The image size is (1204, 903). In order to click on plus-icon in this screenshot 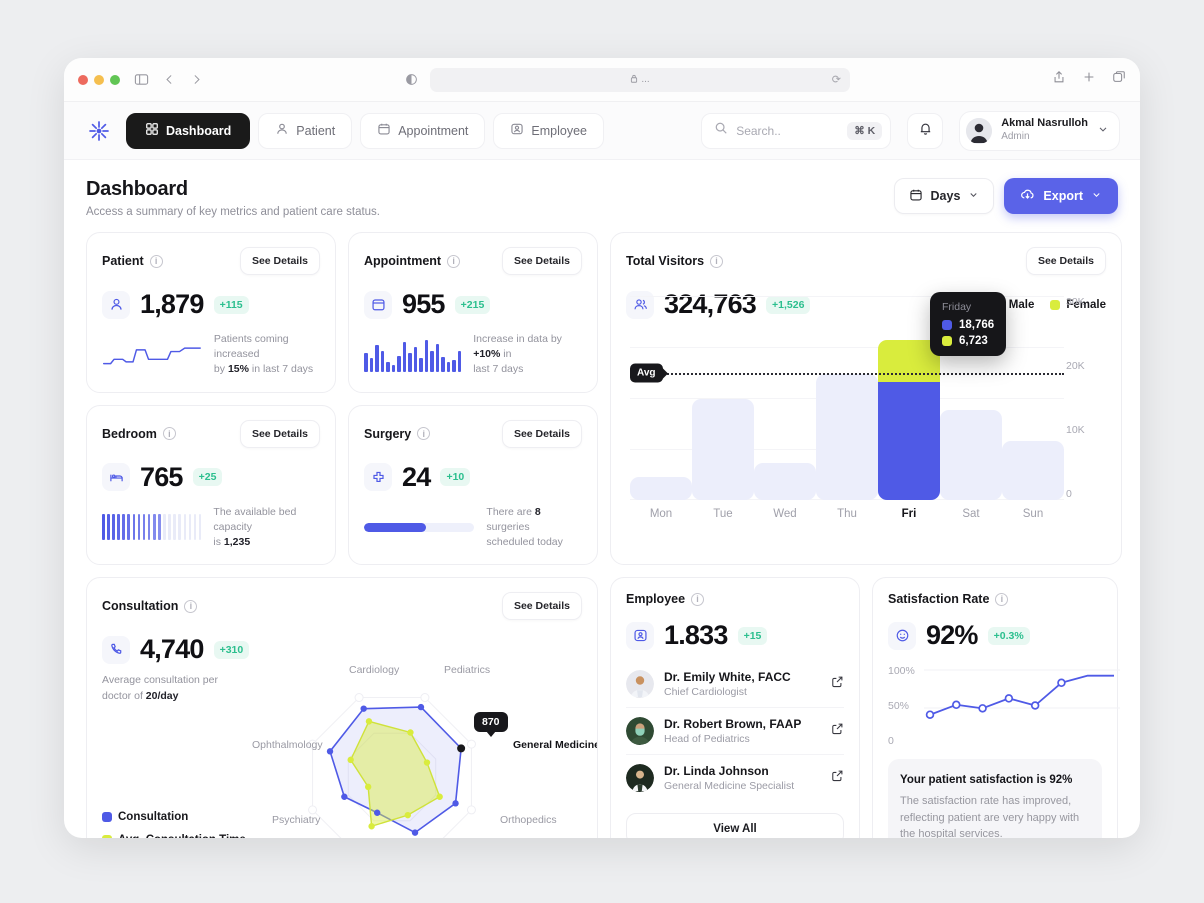, I will do `click(1089, 79)`.